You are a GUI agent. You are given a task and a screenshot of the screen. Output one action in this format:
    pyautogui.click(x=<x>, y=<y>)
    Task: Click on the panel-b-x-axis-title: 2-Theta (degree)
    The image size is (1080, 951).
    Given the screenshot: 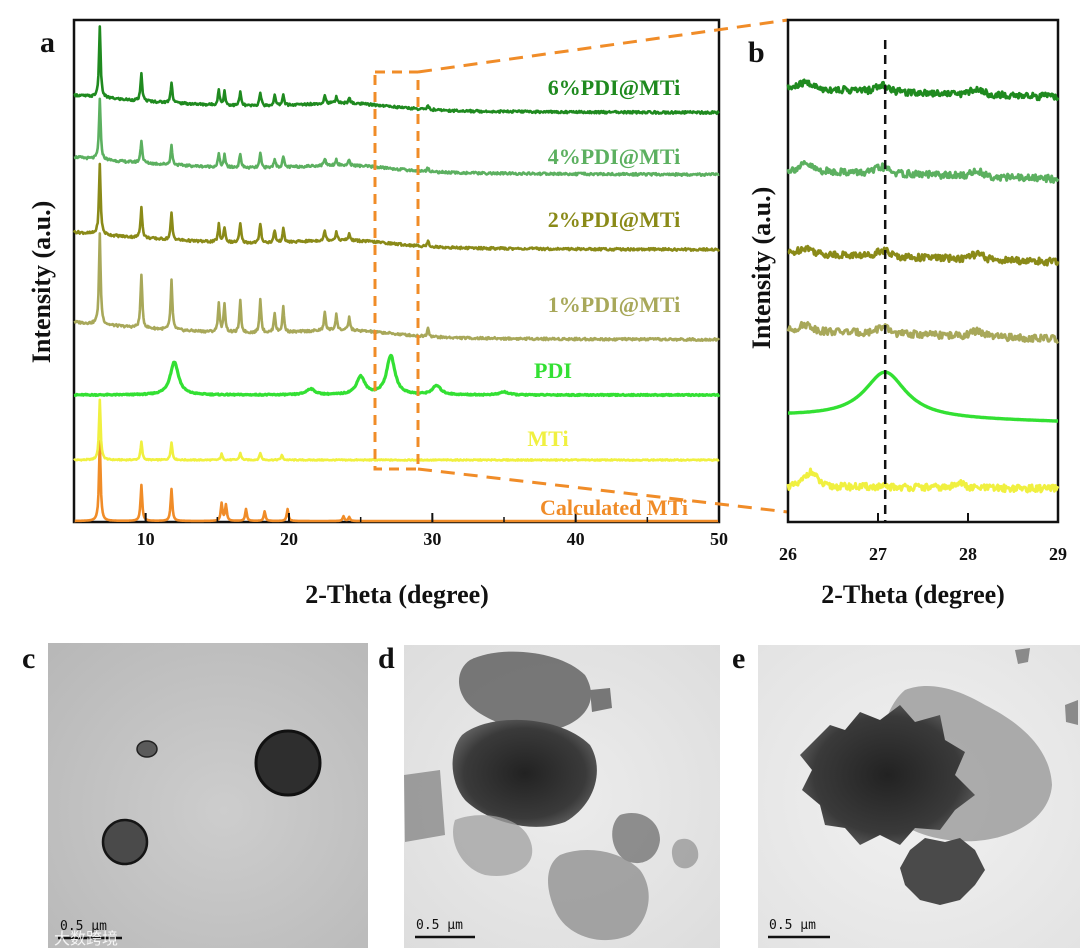 What is the action you would take?
    pyautogui.click(x=913, y=594)
    